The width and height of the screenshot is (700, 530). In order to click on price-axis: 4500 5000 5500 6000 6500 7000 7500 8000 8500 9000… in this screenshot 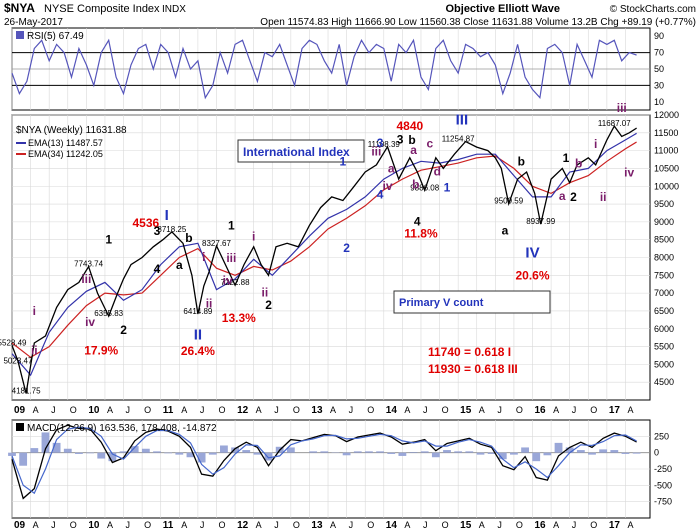, I will do `click(666, 248)`.